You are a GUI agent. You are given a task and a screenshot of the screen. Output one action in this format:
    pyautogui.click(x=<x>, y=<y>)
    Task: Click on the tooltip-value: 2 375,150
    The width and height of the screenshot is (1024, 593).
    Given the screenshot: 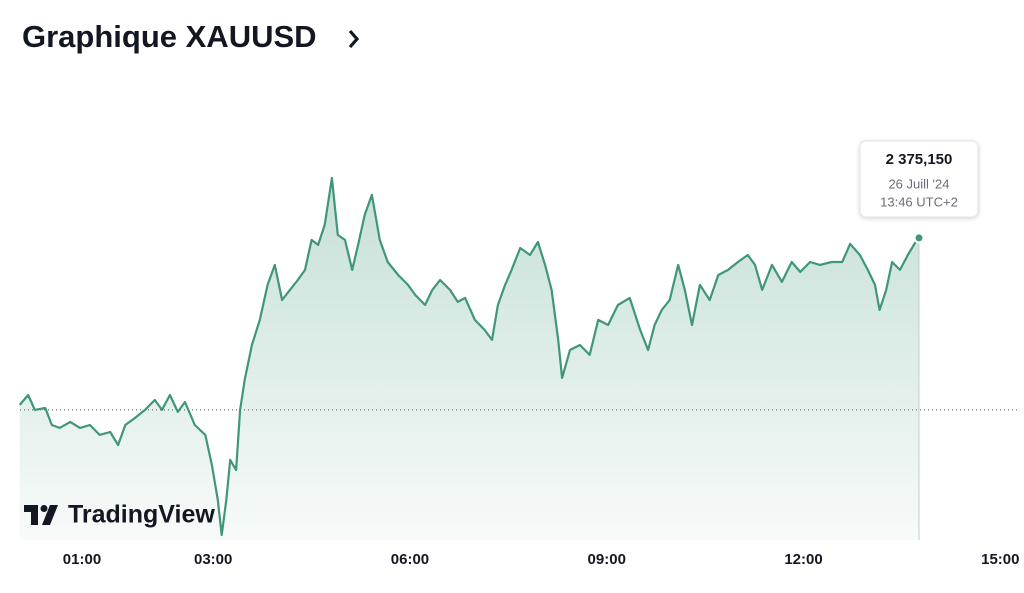 What is the action you would take?
    pyautogui.click(x=919, y=159)
    